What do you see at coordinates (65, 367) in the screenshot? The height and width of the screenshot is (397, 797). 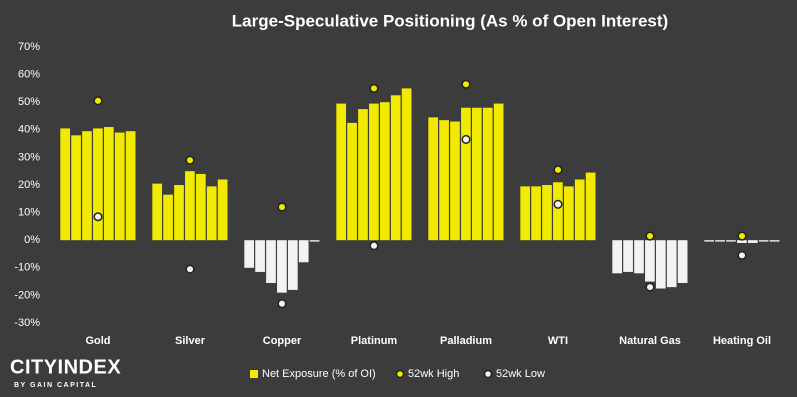 I see `logo: CITYINDEX` at bounding box center [65, 367].